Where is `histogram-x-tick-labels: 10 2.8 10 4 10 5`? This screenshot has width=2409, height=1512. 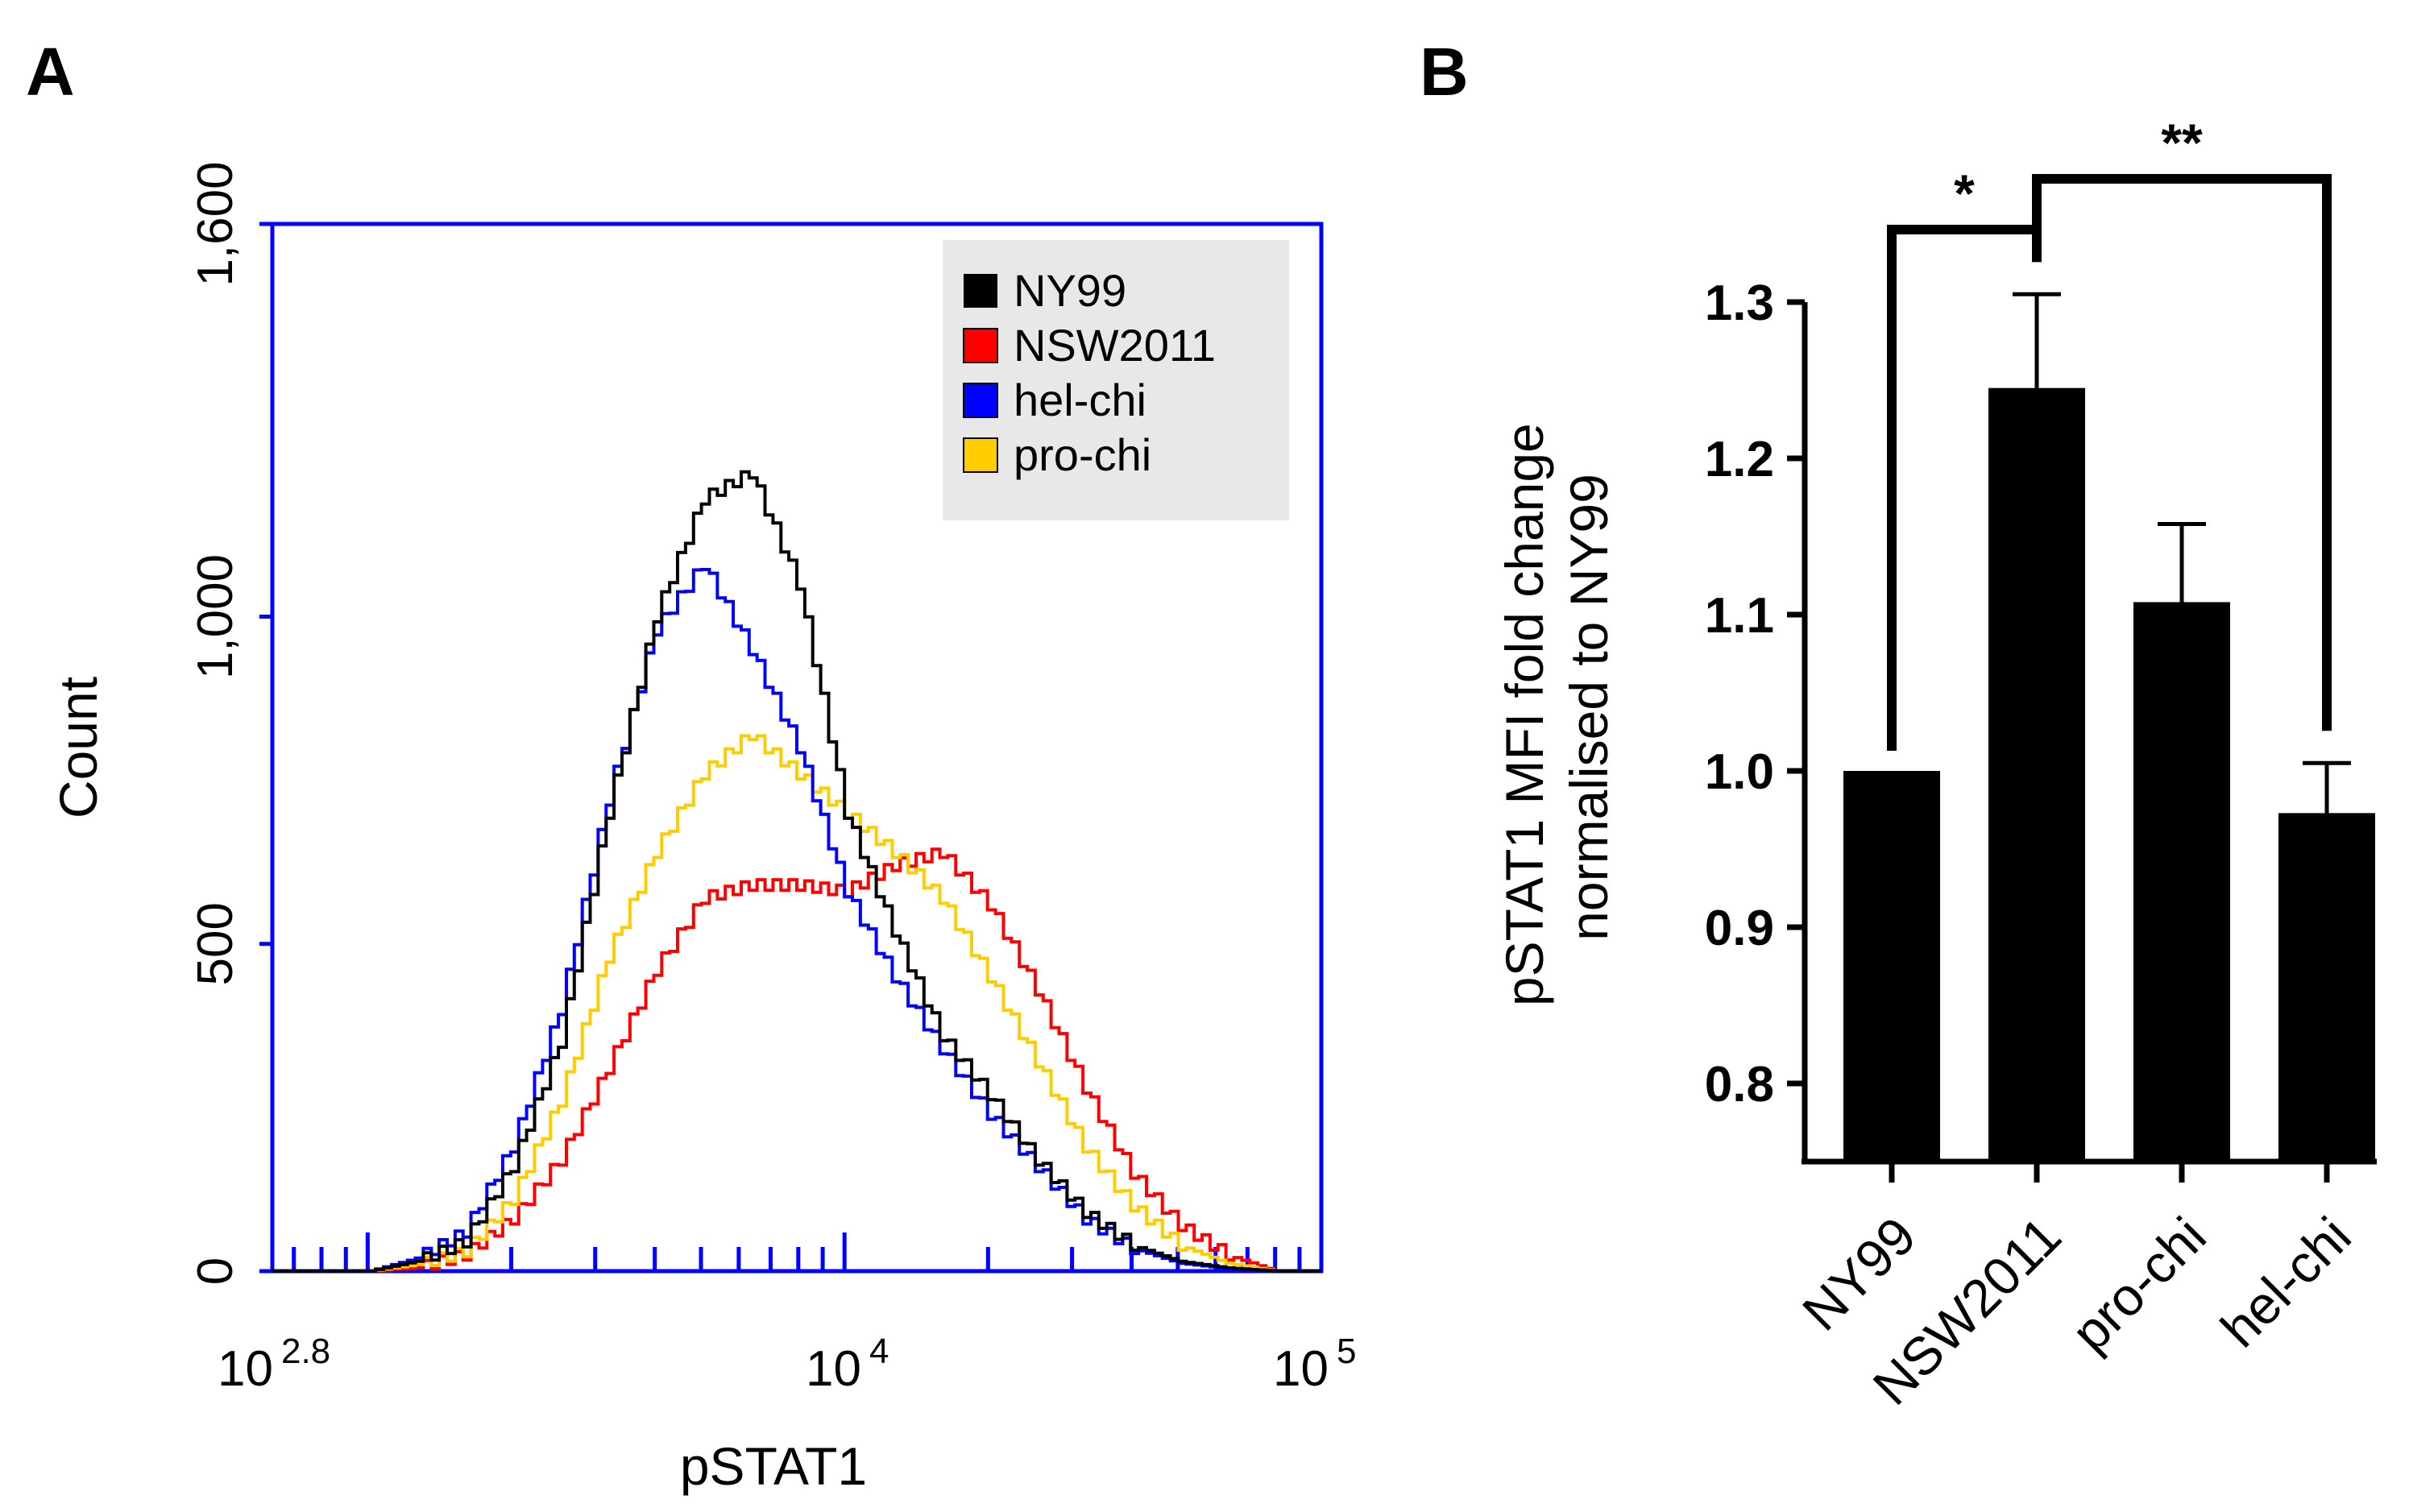
histogram-x-tick-labels: 10 2.8 10 4 10 5 is located at coordinates (787, 1365).